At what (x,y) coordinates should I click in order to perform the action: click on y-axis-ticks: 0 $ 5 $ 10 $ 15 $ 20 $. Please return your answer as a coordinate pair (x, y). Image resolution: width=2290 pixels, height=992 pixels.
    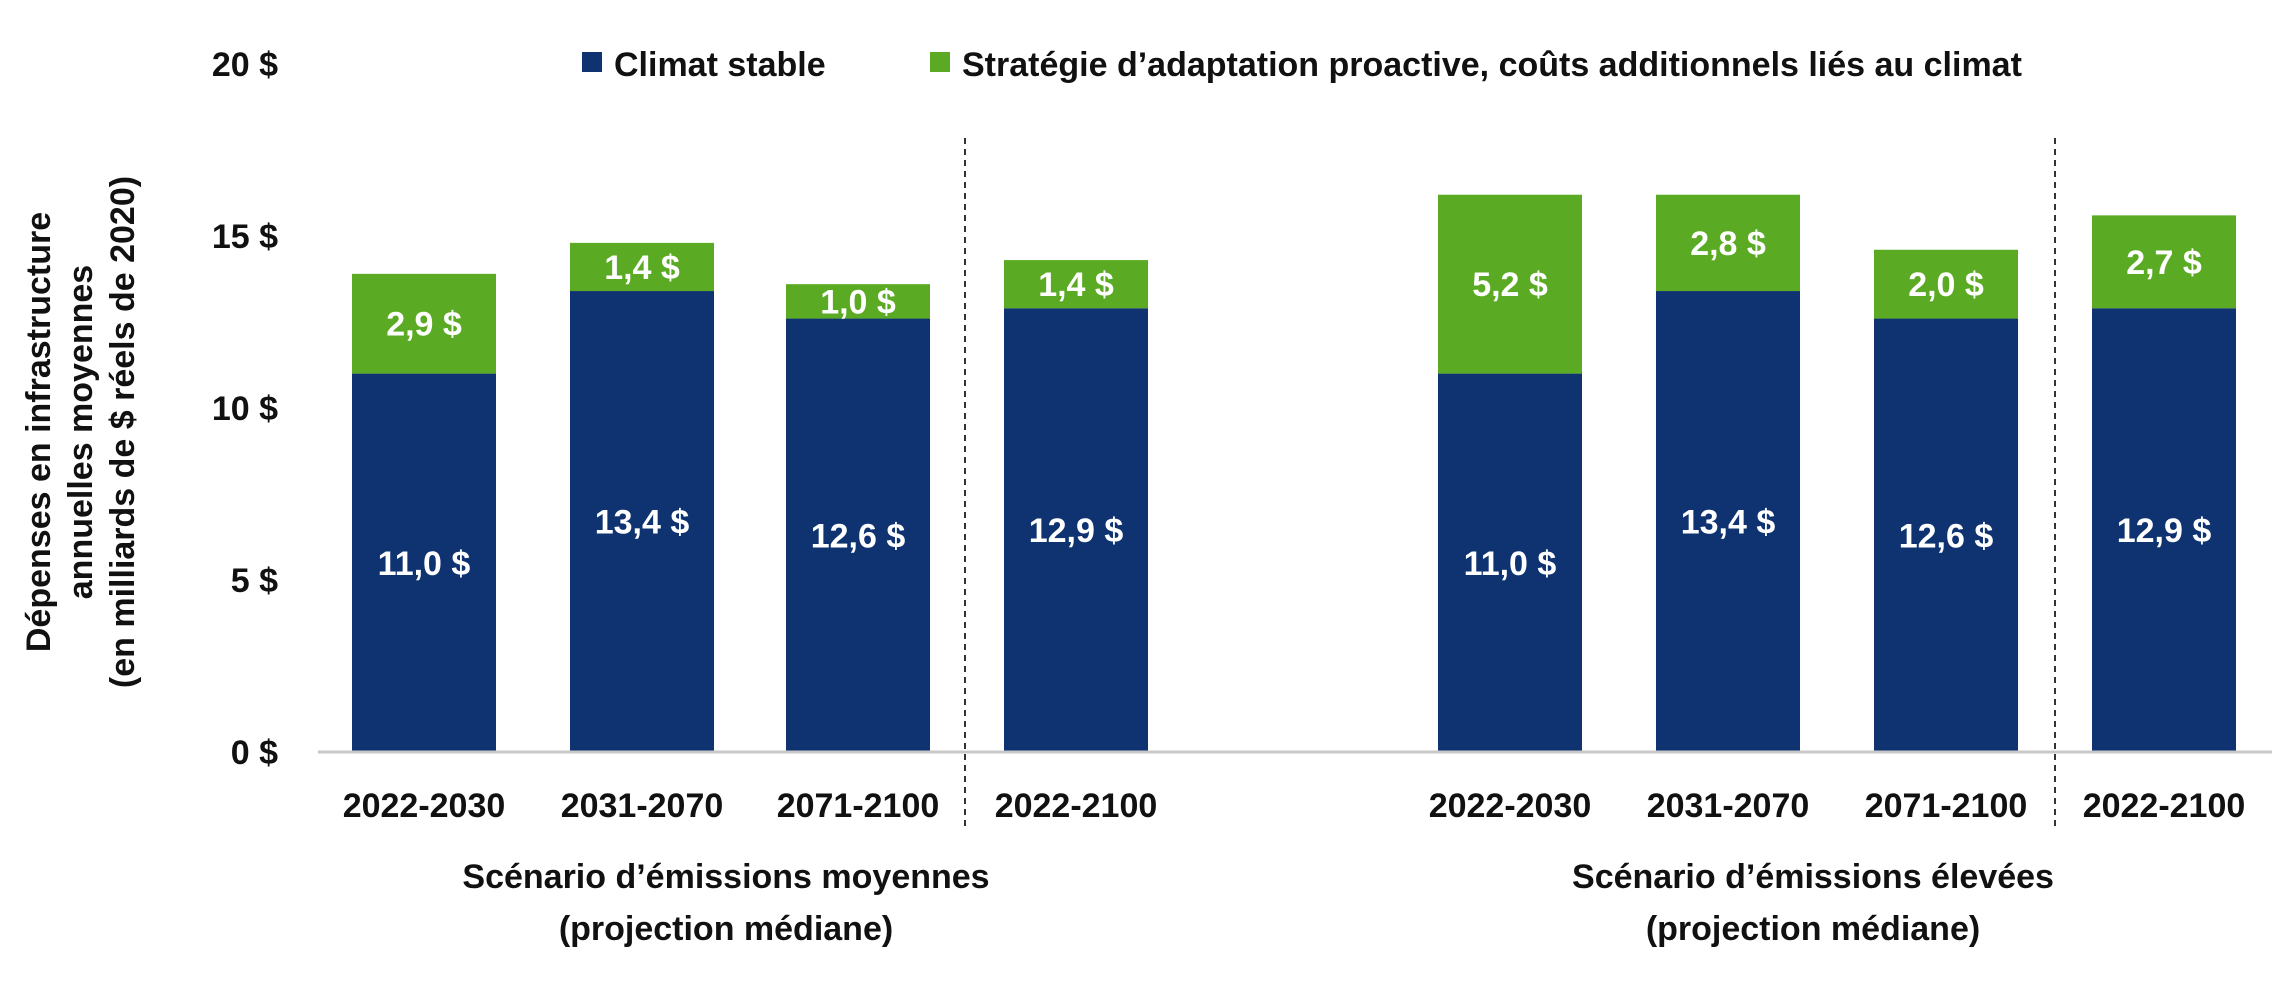
    Looking at the image, I should click on (245, 409).